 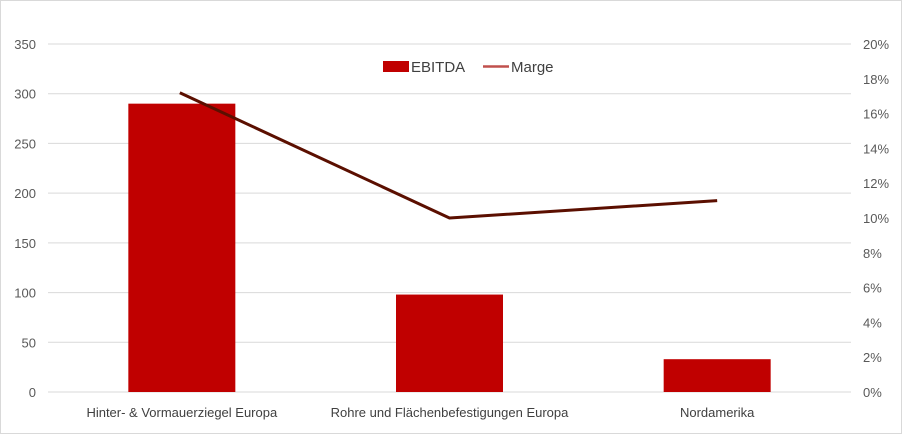 I want to click on right-tick-label: 4%, so click(x=872, y=322).